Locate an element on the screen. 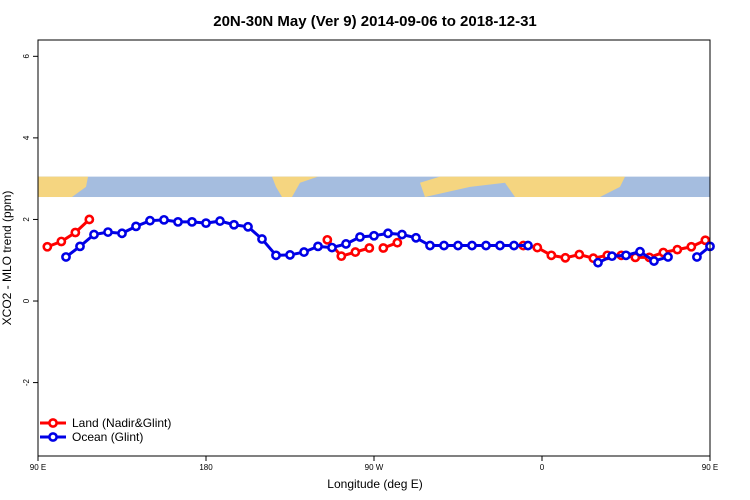  x-tick-label: 90 W is located at coordinates (374, 467).